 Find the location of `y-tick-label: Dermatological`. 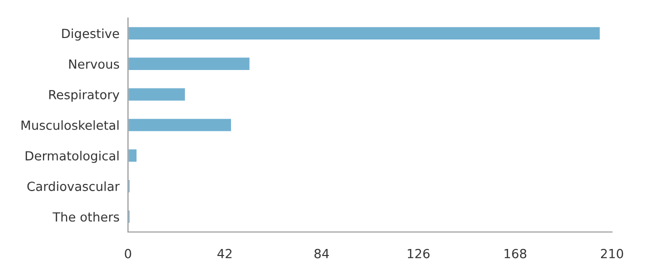

y-tick-label: Dermatological is located at coordinates (72, 156).